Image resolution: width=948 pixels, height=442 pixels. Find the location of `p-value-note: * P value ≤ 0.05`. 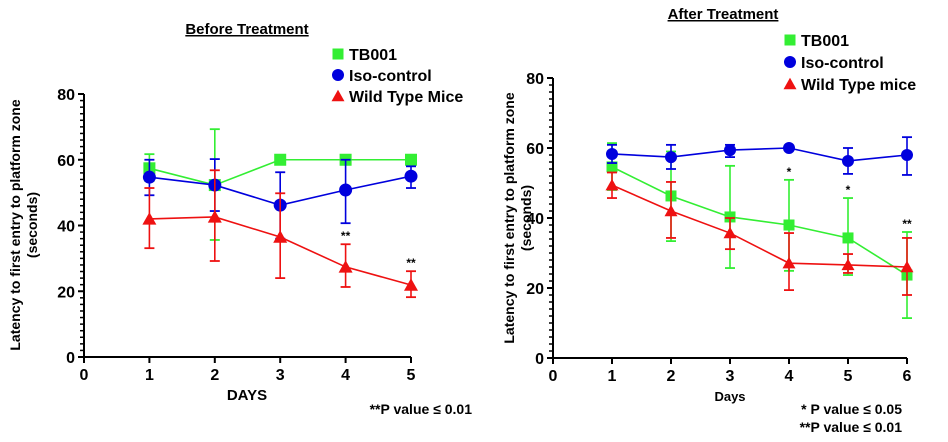

p-value-note: * P value ≤ 0.05 is located at coordinates (851, 409).